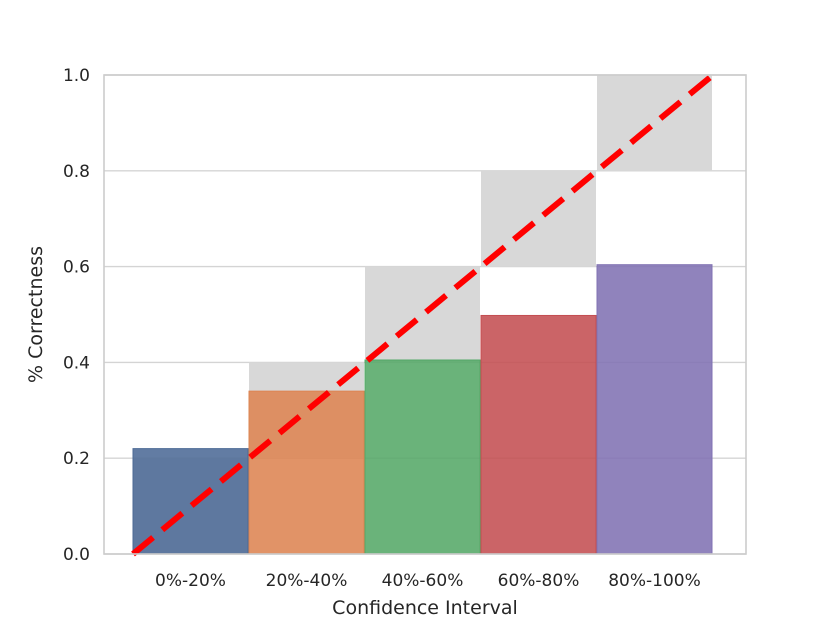  What do you see at coordinates (76, 76) in the screenshot?
I see `y-tick-label: 1.0` at bounding box center [76, 76].